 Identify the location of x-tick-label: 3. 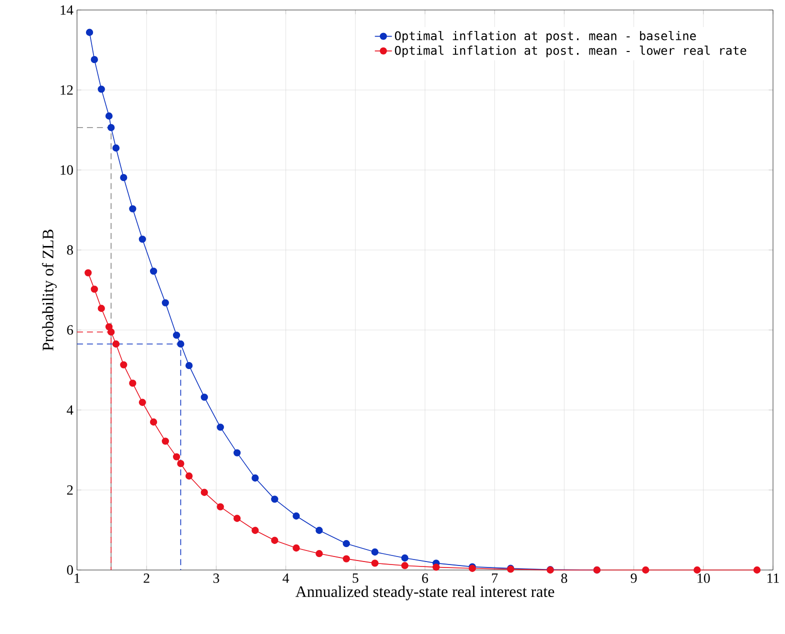
(216, 578).